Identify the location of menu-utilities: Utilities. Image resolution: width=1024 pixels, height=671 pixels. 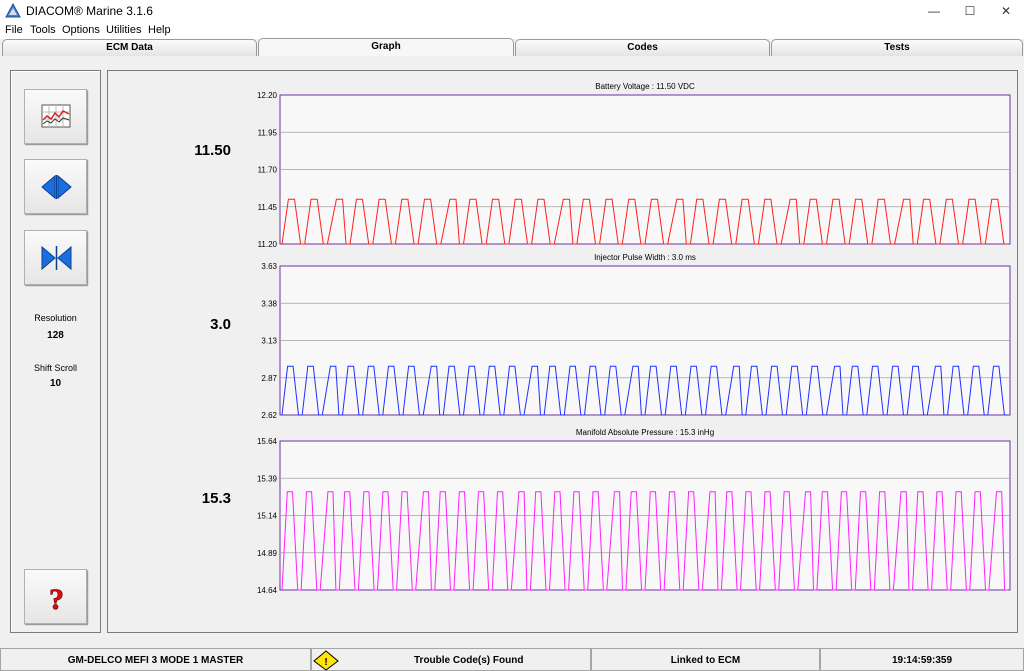
(124, 30).